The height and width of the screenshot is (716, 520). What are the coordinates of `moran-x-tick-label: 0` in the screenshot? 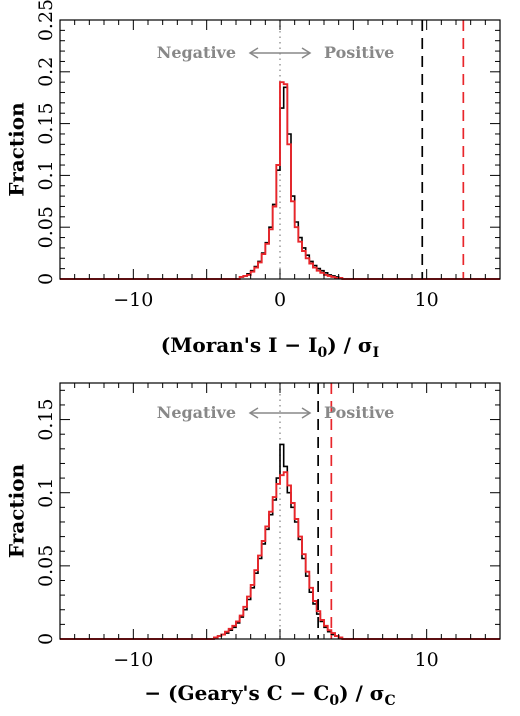 It's located at (280, 300).